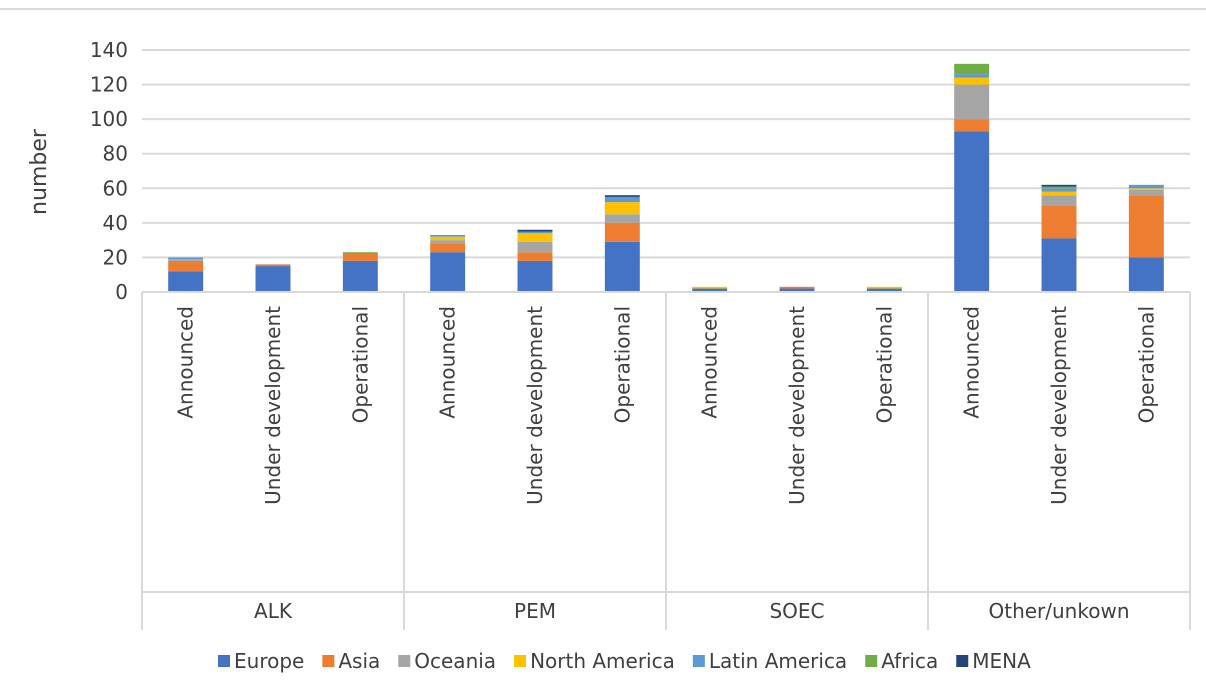  I want to click on y-axis-label: number, so click(39, 171).